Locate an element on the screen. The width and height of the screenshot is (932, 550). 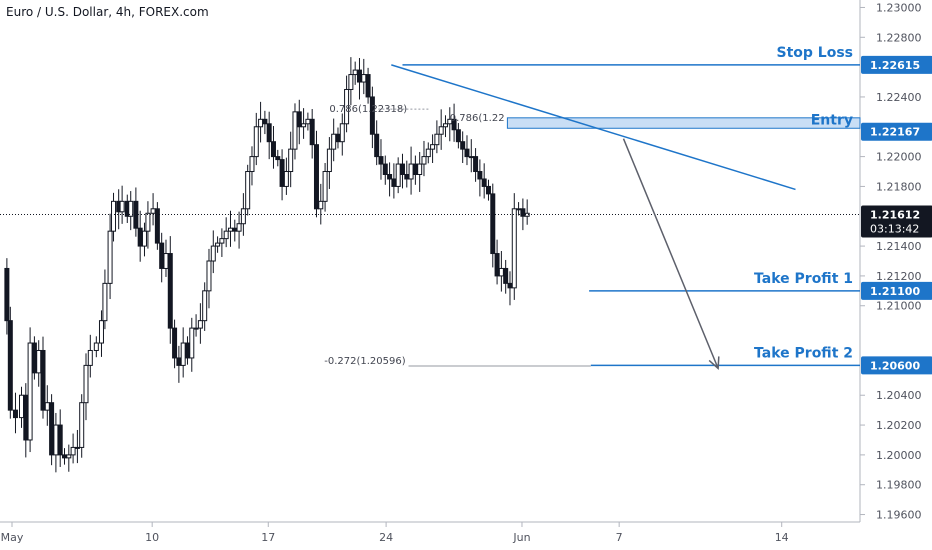
time-tick-label: 7 is located at coordinates (619, 537).